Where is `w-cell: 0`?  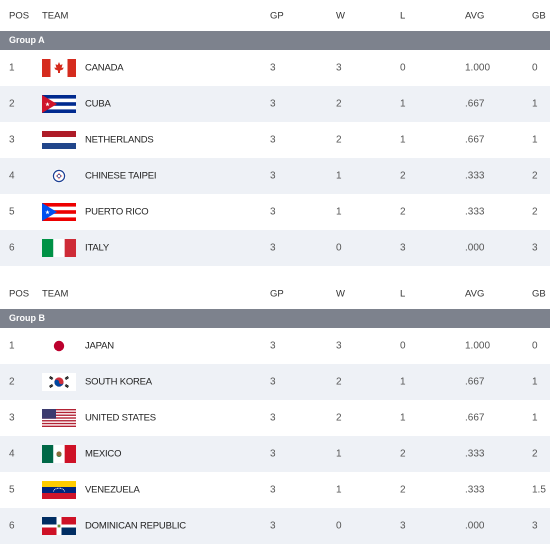
w-cell: 0 is located at coordinates (339, 248).